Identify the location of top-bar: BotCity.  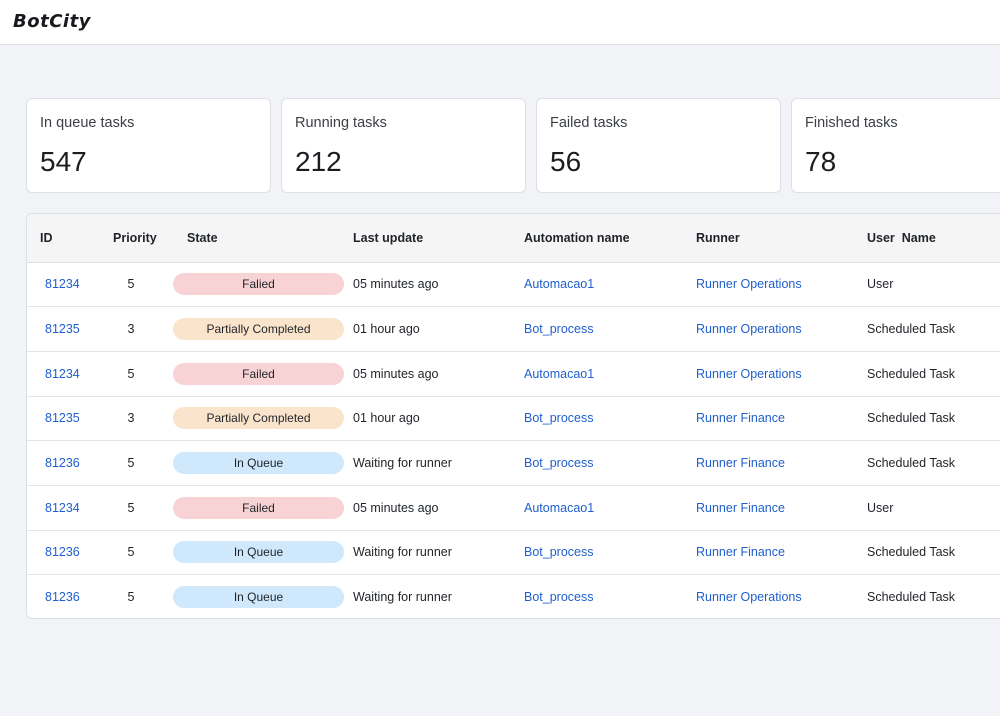
(500, 22).